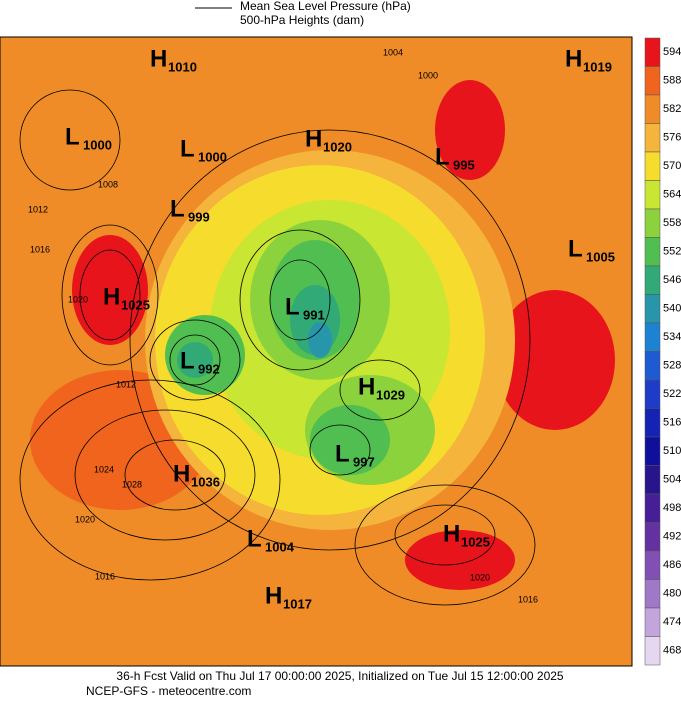  Describe the element at coordinates (168, 691) in the screenshot. I see `footer-credit: NCEP-GFS - meteocentre.com` at that location.